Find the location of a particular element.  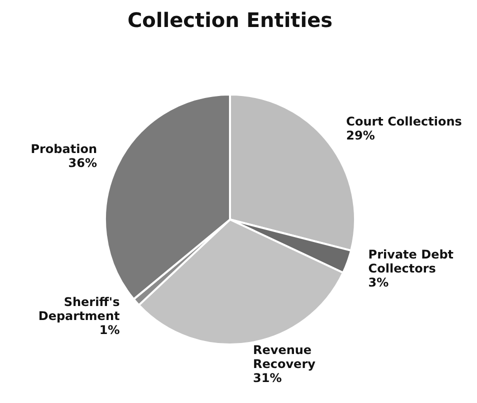

data-label: 36% is located at coordinates (82, 163).